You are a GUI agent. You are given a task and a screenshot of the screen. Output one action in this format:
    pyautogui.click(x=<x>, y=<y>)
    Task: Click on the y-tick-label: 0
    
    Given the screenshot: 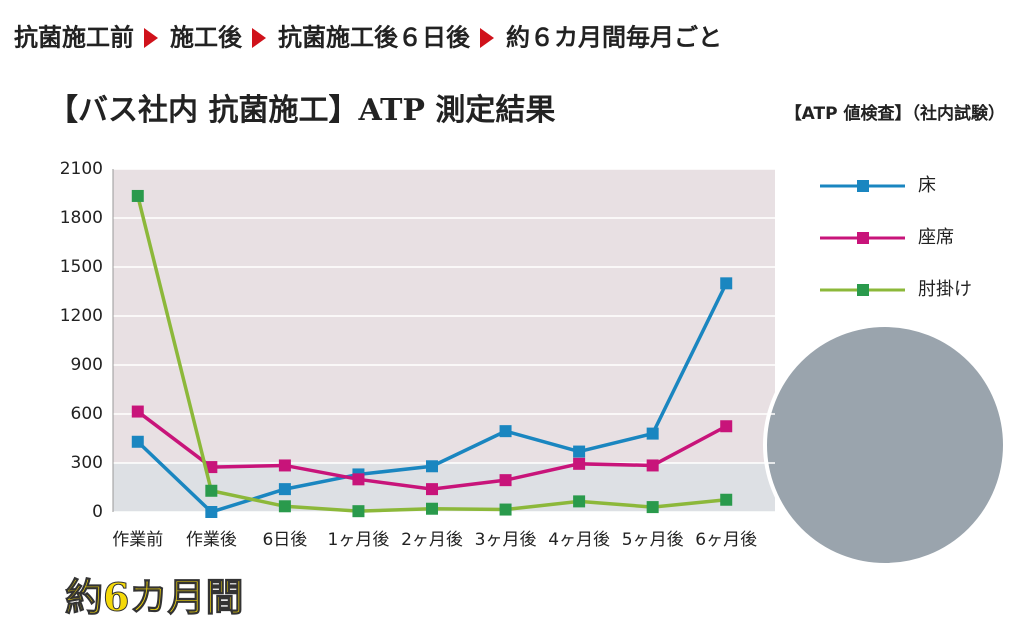 What is the action you would take?
    pyautogui.click(x=97, y=512)
    